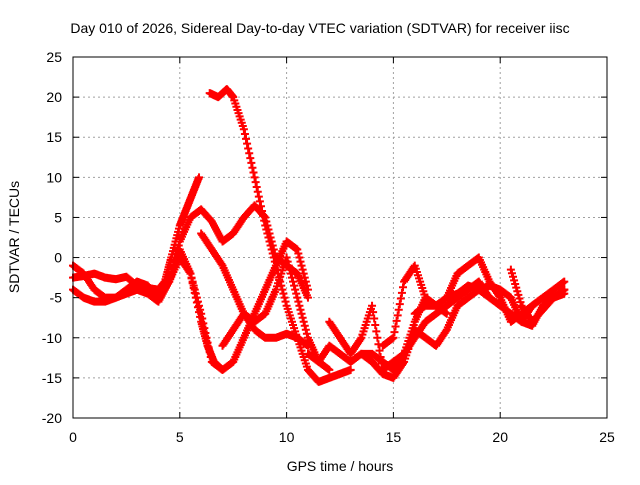 This screenshot has width=640, height=485. What do you see at coordinates (58, 258) in the screenshot?
I see `y-tick-label: 0` at bounding box center [58, 258].